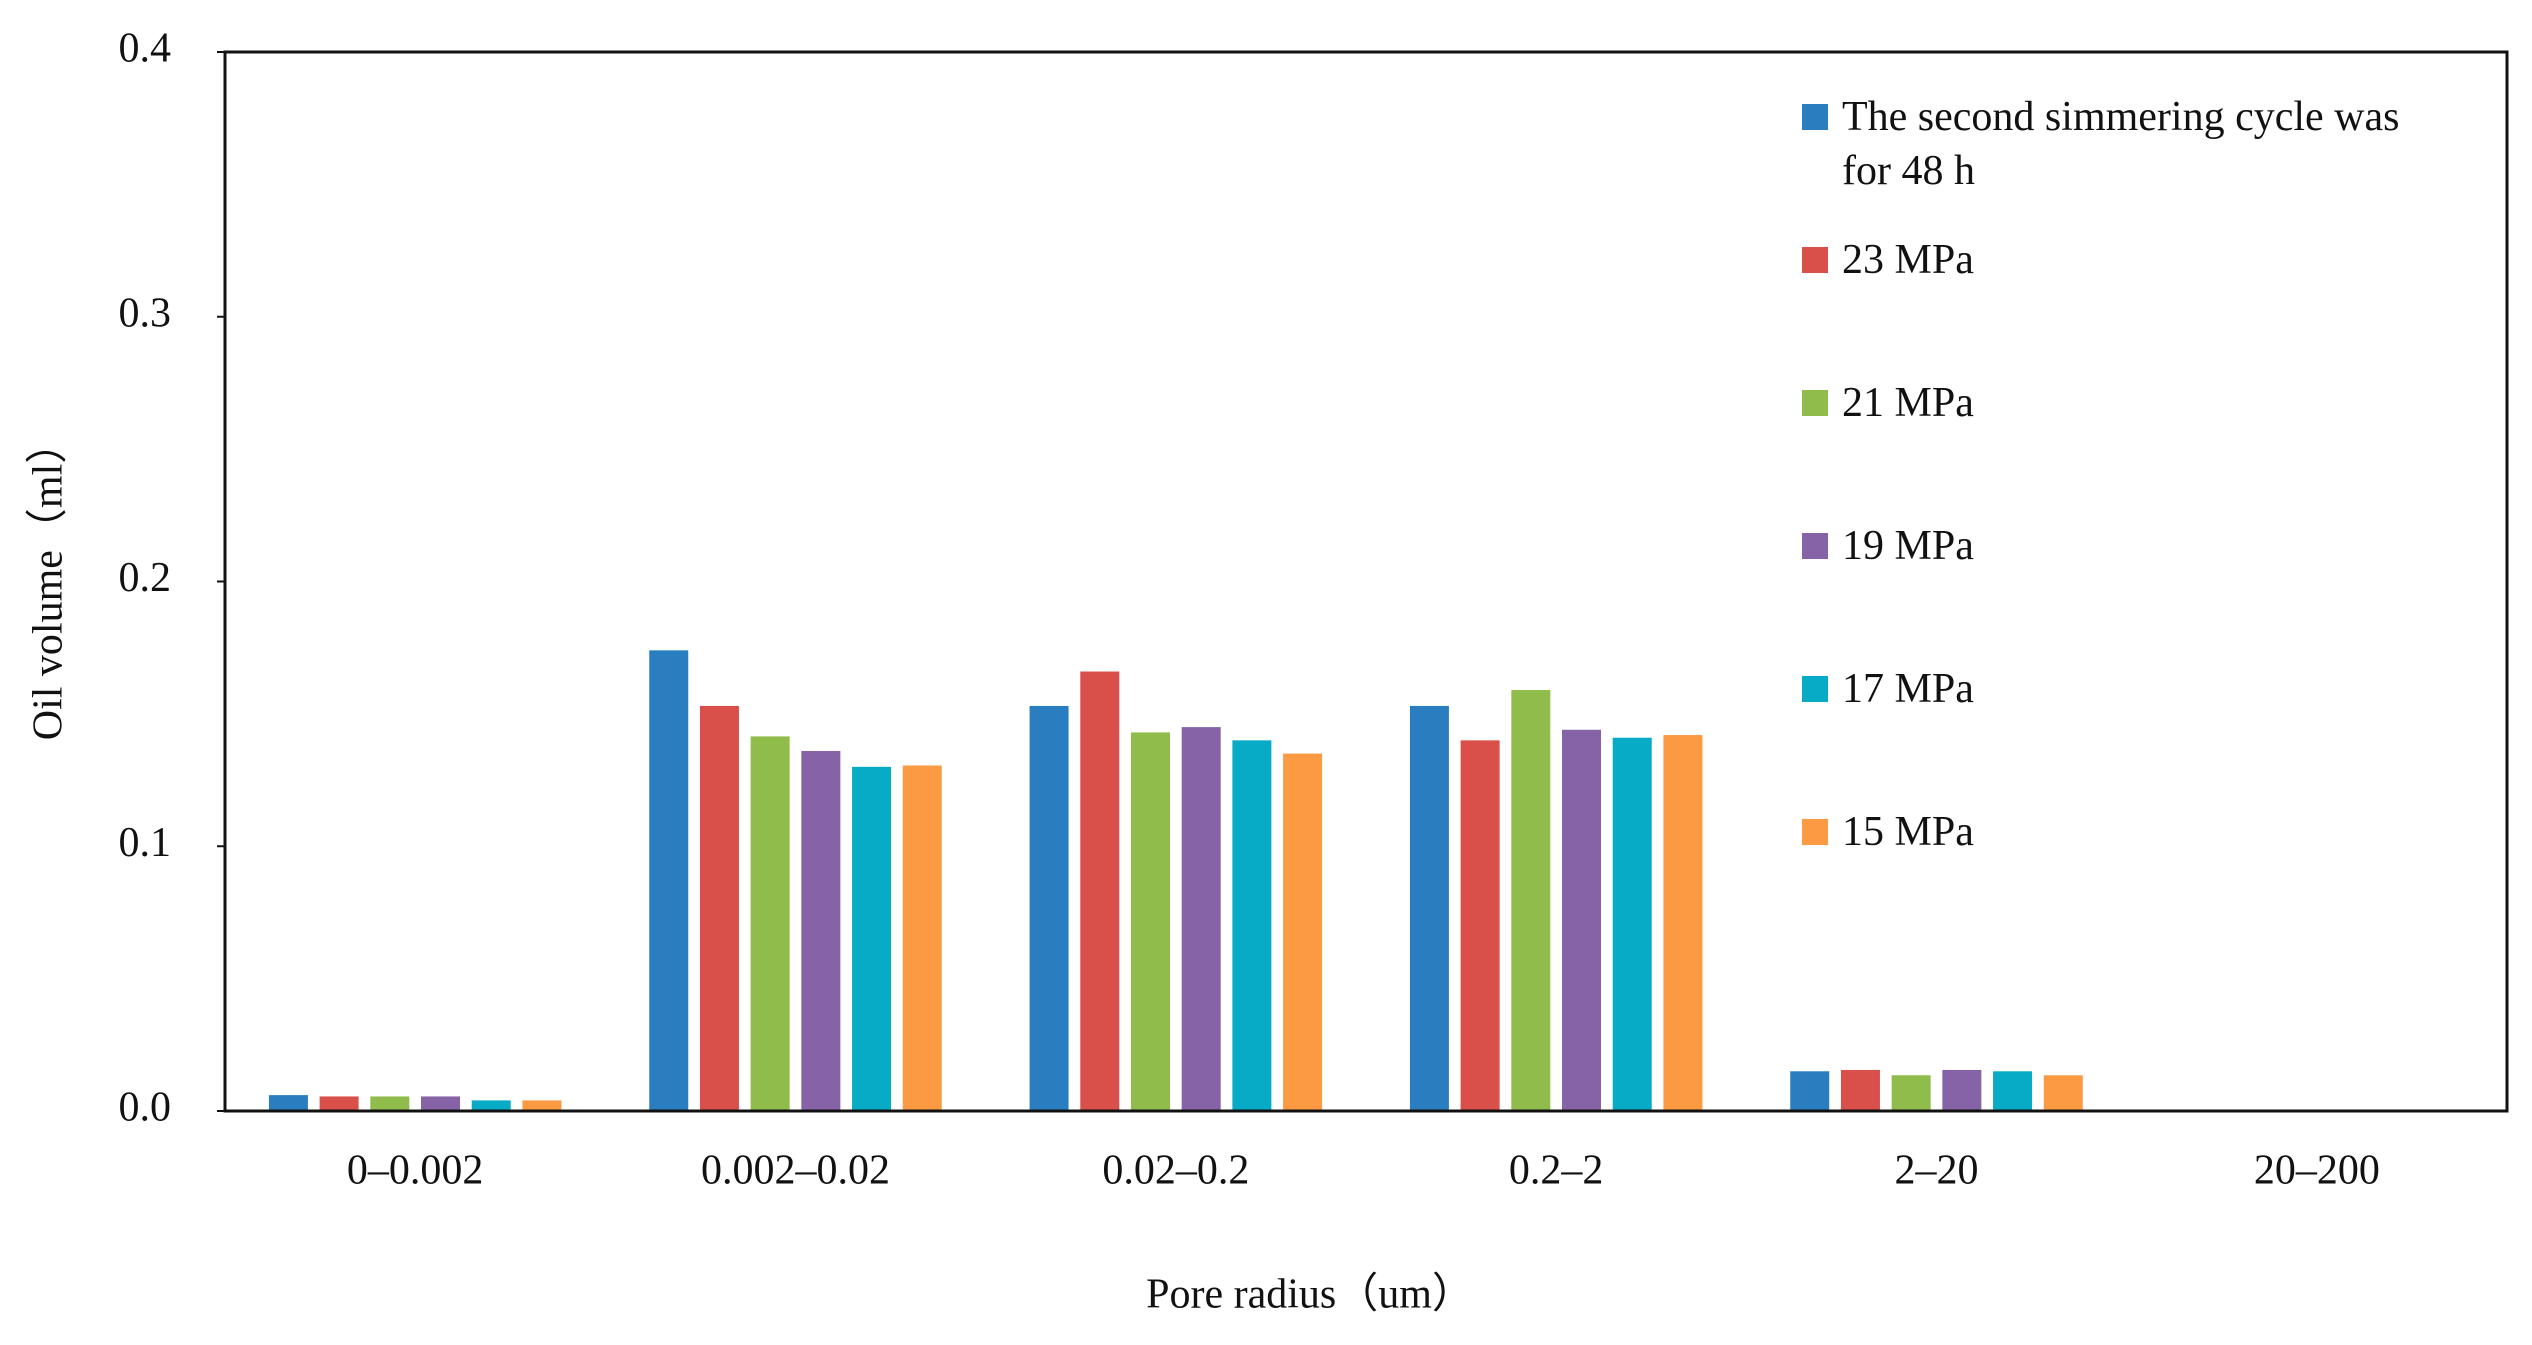 This screenshot has height=1345, width=2532. What do you see at coordinates (2317, 1171) in the screenshot?
I see `x-tick-label: 20–200` at bounding box center [2317, 1171].